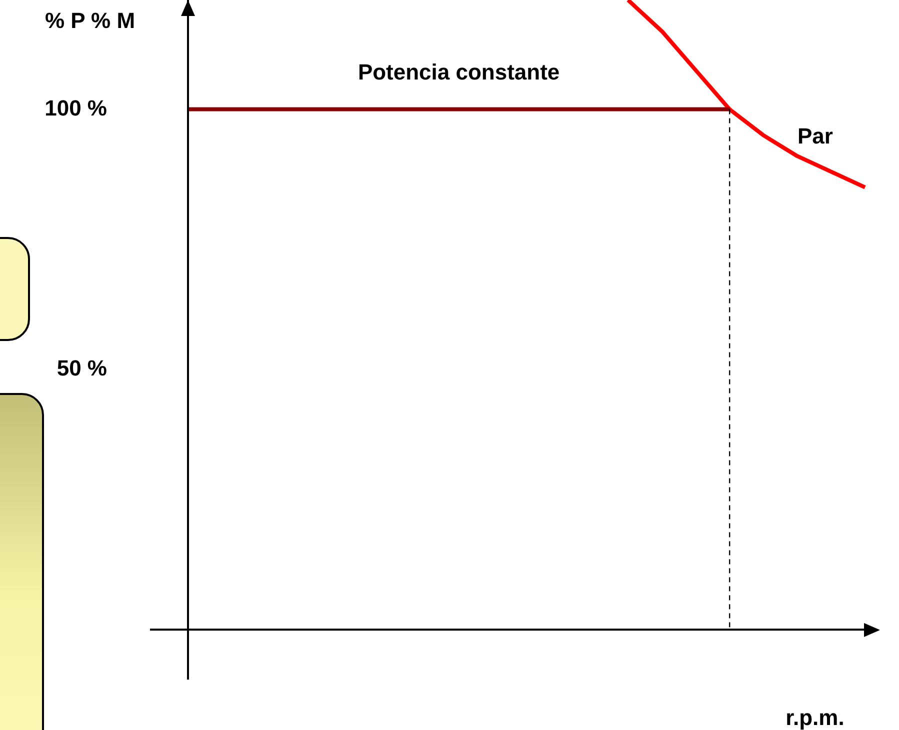 This screenshot has width=899, height=730. What do you see at coordinates (459, 71) in the screenshot?
I see `series-label: Potencia constante` at bounding box center [459, 71].